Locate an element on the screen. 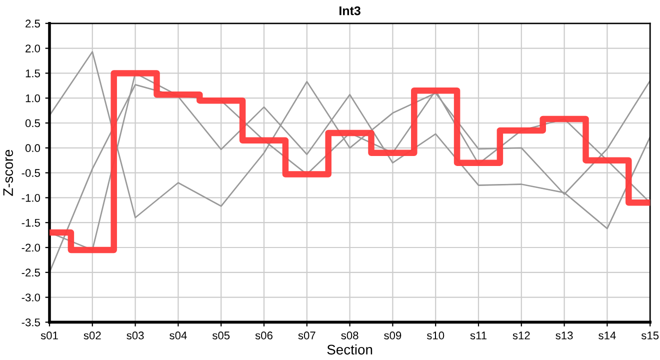 The image size is (660, 360). x-tick-label: s01 is located at coordinates (49, 336).